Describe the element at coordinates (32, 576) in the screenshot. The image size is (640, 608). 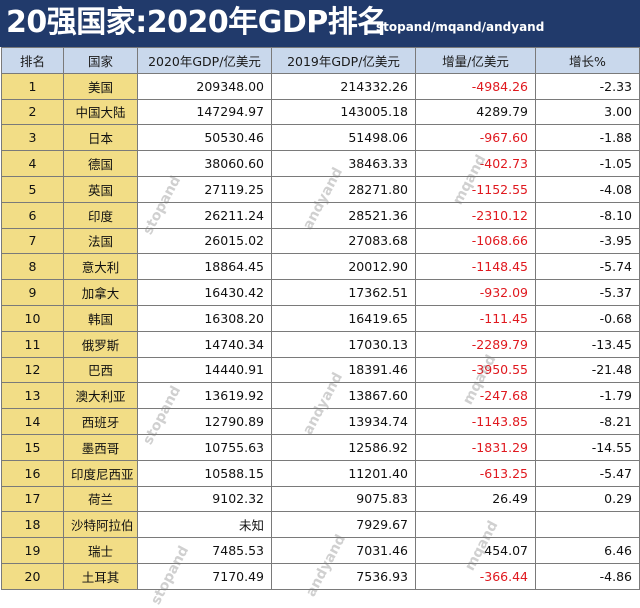
I see `rank-cell: 20` at that location.